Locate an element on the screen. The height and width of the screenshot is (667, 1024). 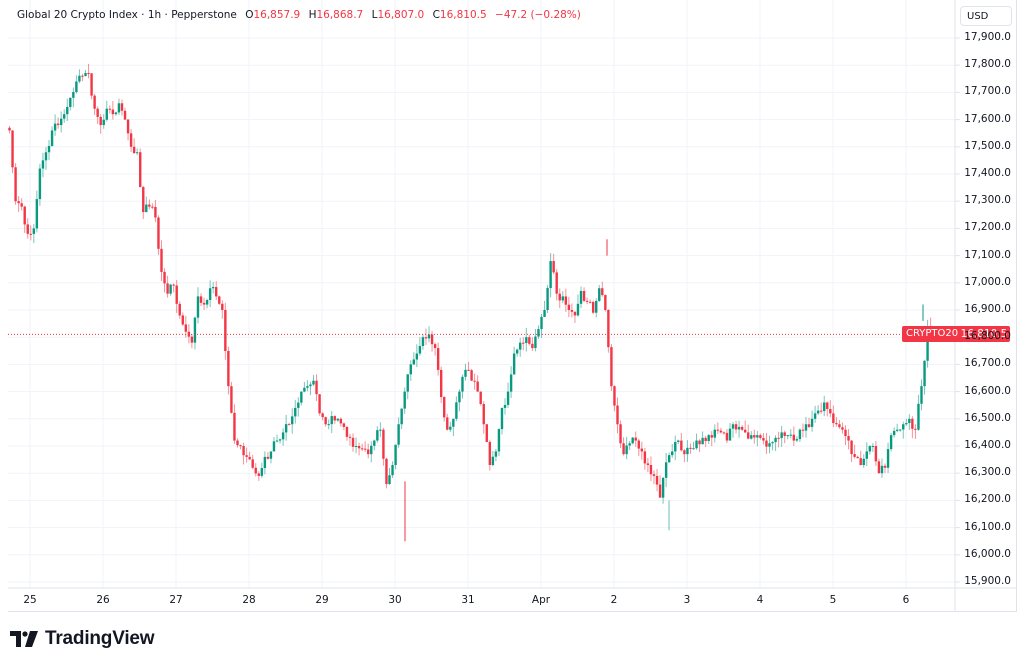
price-tick-label: 16,500.0 is located at coordinates (987, 417).